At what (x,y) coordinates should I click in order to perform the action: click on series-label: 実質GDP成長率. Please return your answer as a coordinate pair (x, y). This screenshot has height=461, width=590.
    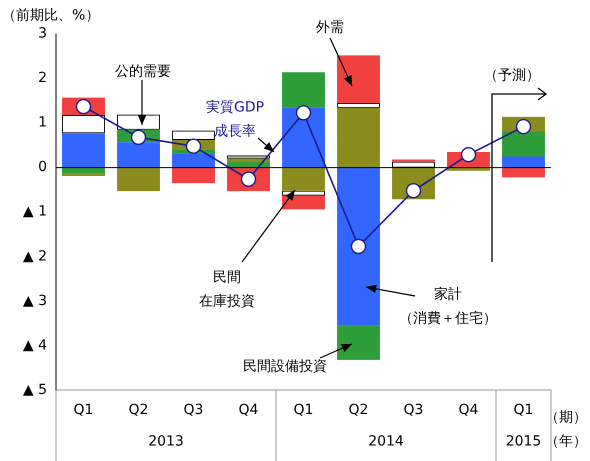
    Looking at the image, I should click on (235, 120).